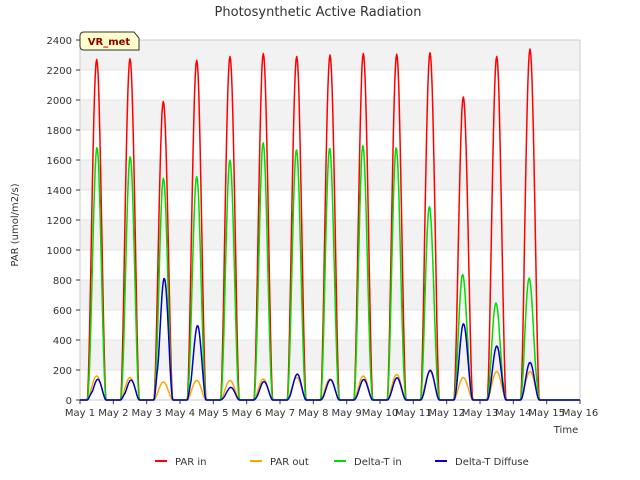 The height and width of the screenshot is (480, 640). I want to click on y-tick-label: 800, so click(62, 281).